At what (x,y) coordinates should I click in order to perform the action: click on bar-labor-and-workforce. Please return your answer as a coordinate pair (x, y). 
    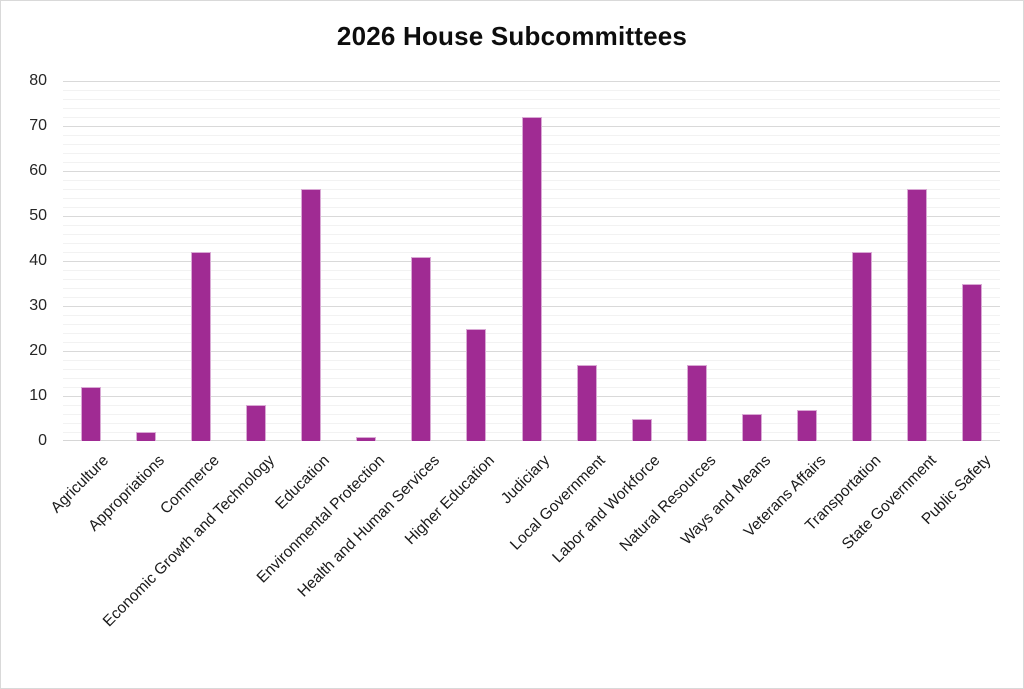
    Looking at the image, I should click on (641, 429).